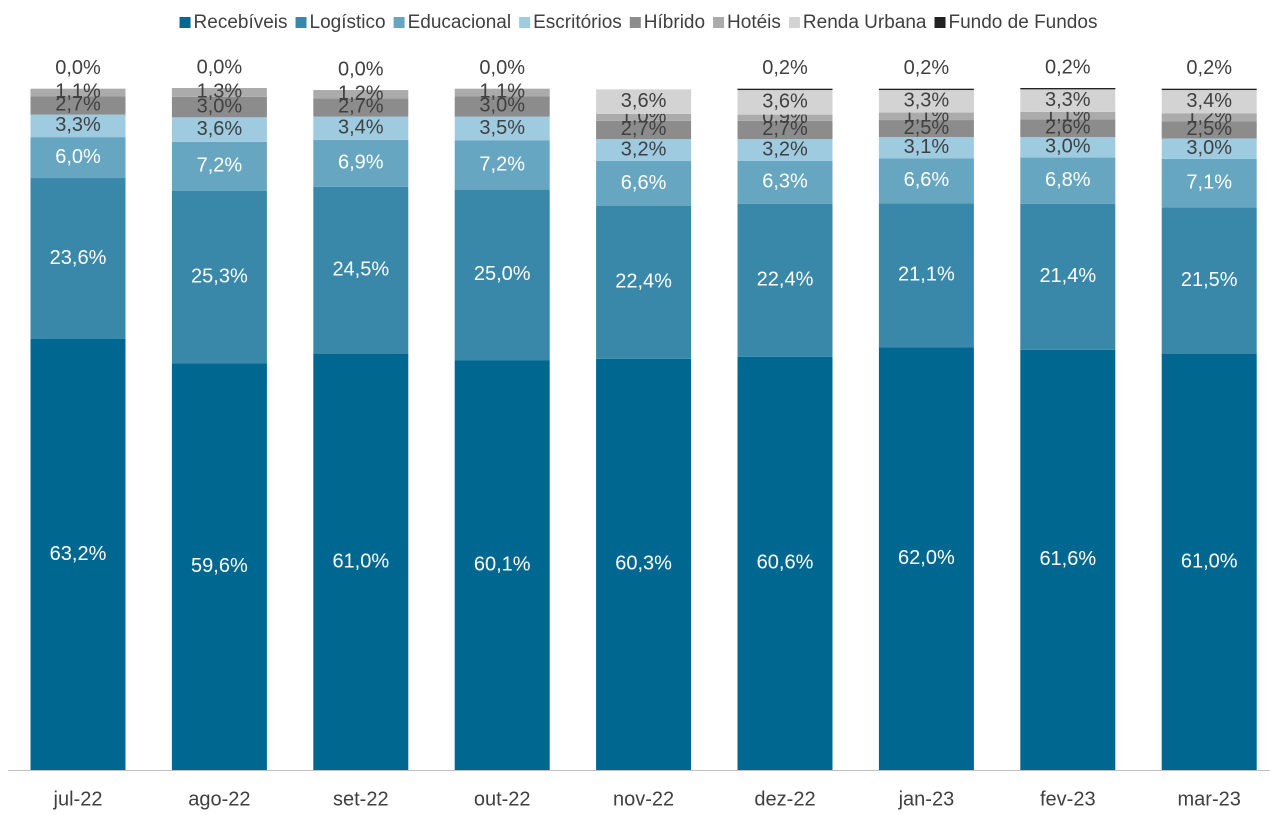  I want to click on data-label: 3,5%, so click(502, 128).